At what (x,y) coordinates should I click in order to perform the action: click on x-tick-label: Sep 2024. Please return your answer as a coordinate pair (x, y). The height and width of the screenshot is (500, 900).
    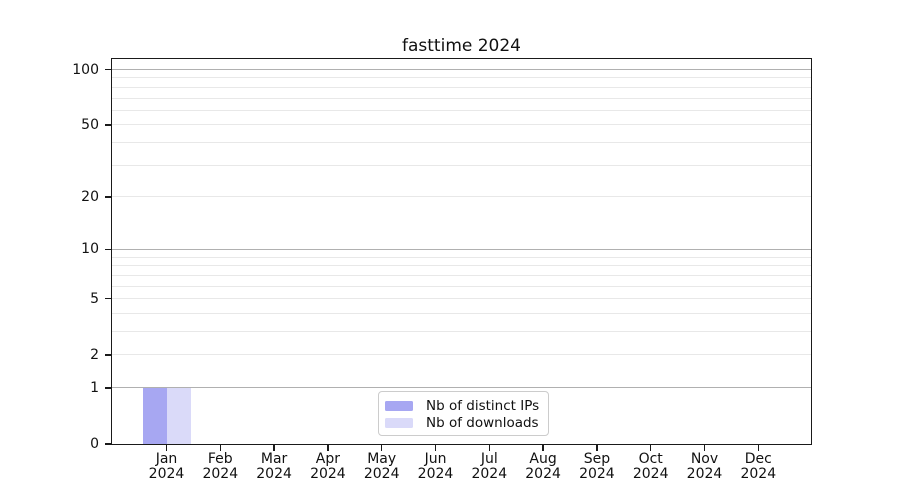
    Looking at the image, I should click on (597, 467).